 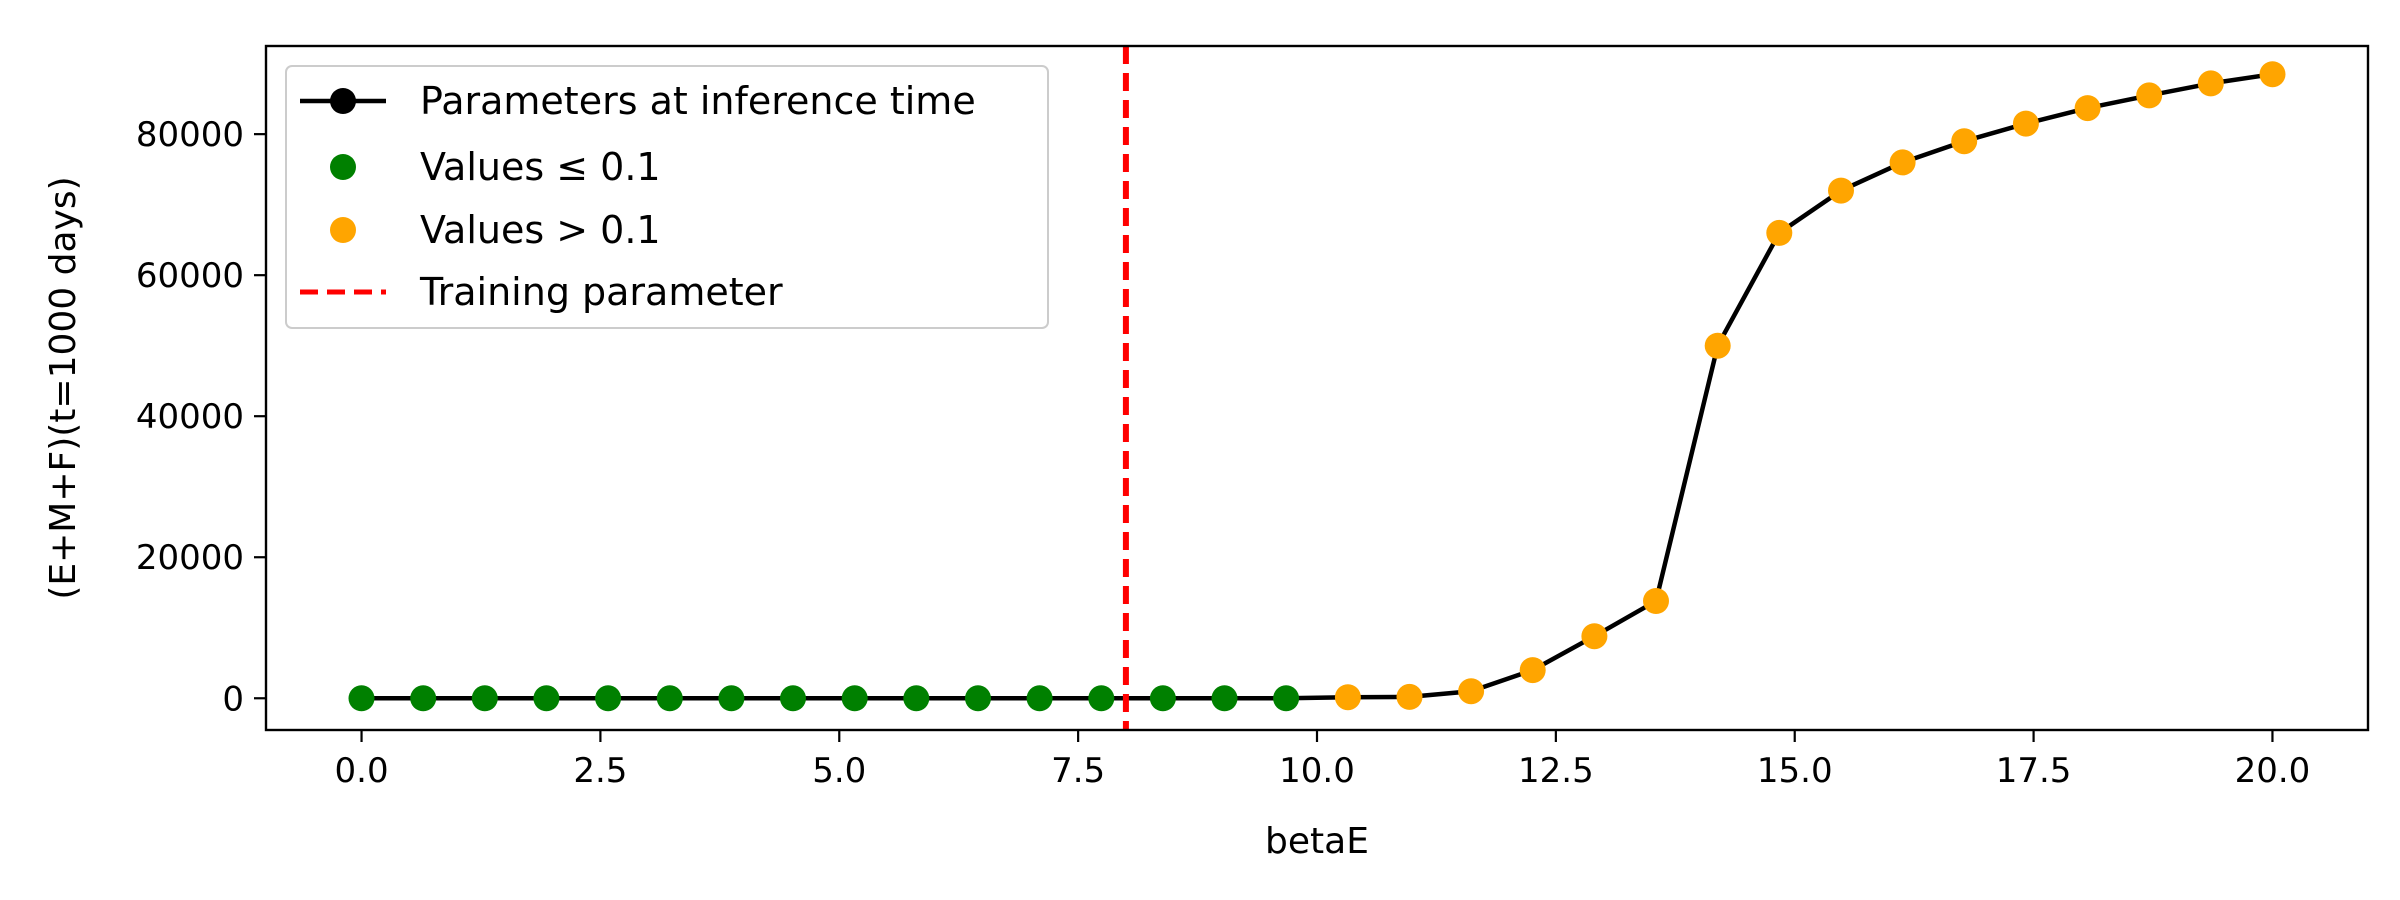 I want to click on legend-entry-high: Values > 0.1, so click(x=540, y=230).